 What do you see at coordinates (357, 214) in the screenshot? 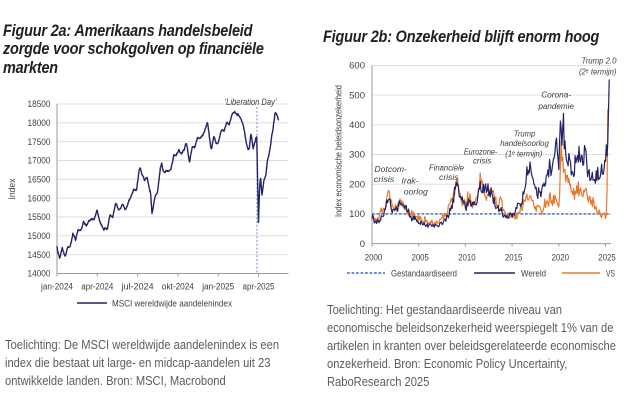
I see `svg-text: 100` at bounding box center [357, 214].